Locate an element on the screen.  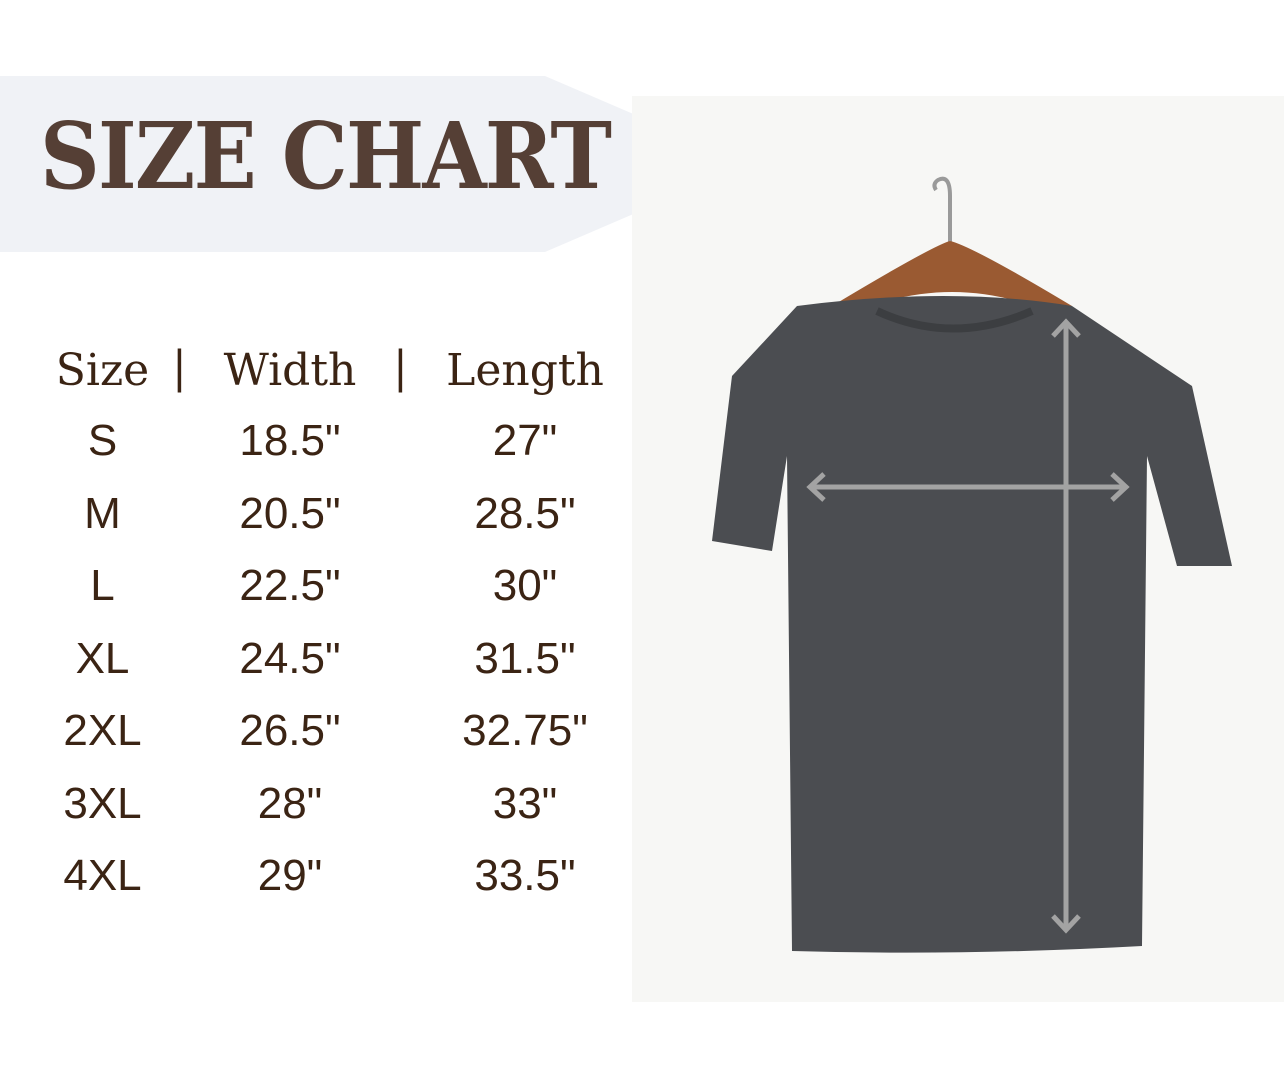
cell-width: 26.5" is located at coordinates (290, 731).